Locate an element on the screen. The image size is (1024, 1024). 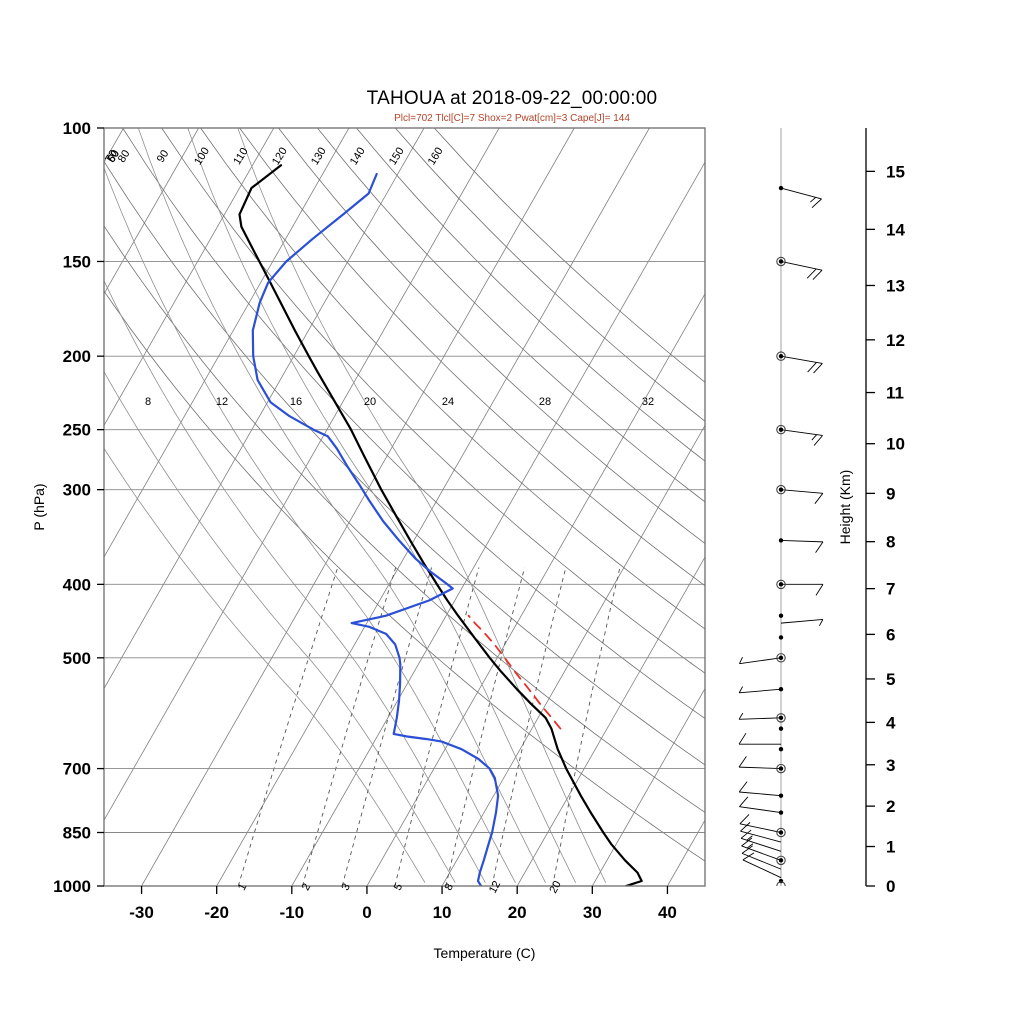
mixing-ratio-label: 12 is located at coordinates (495, 887).